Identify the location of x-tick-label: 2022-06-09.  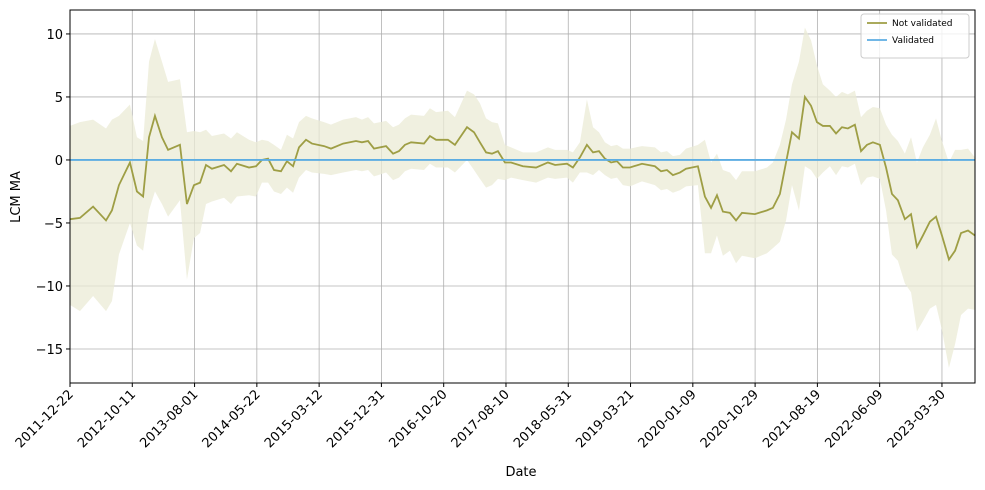
(854, 419).